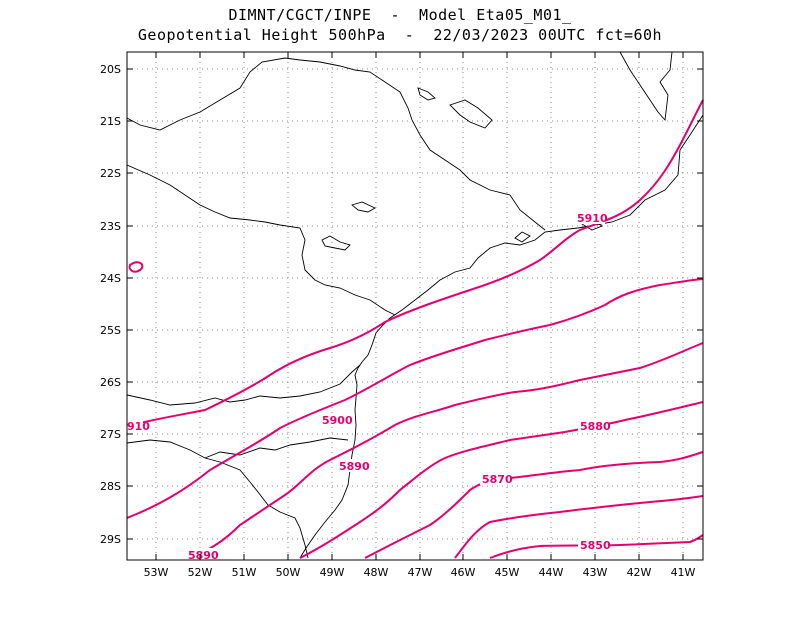 This screenshot has width=800, height=618. What do you see at coordinates (110, 486) in the screenshot?
I see `lat-label: 28S` at bounding box center [110, 486].